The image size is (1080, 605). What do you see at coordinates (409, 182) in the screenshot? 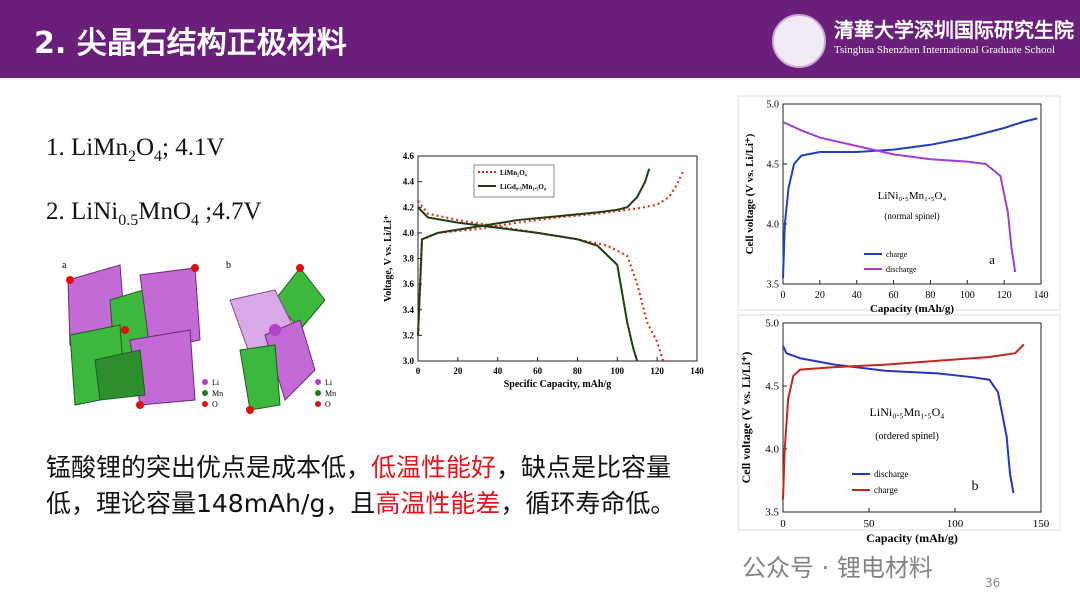
I see `y-tick-label: 4.4` at bounding box center [409, 182].